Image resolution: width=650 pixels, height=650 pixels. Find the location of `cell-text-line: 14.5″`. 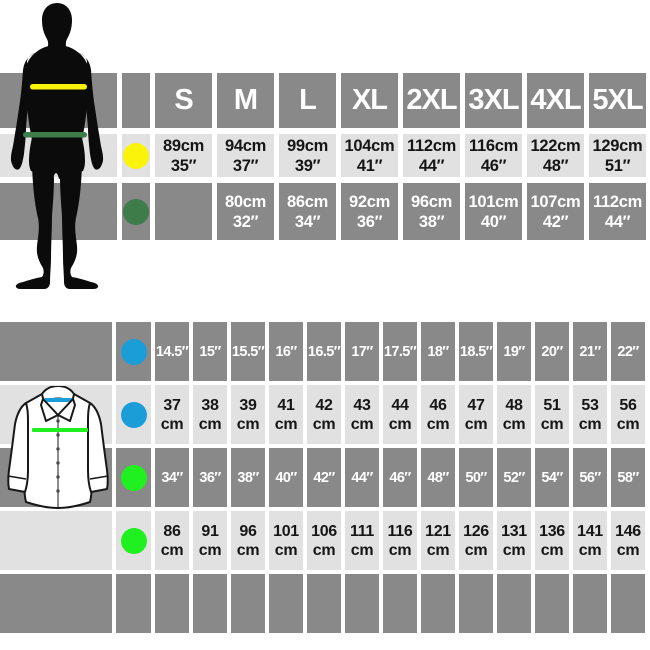

cell-text-line: 14.5″ is located at coordinates (172, 351).